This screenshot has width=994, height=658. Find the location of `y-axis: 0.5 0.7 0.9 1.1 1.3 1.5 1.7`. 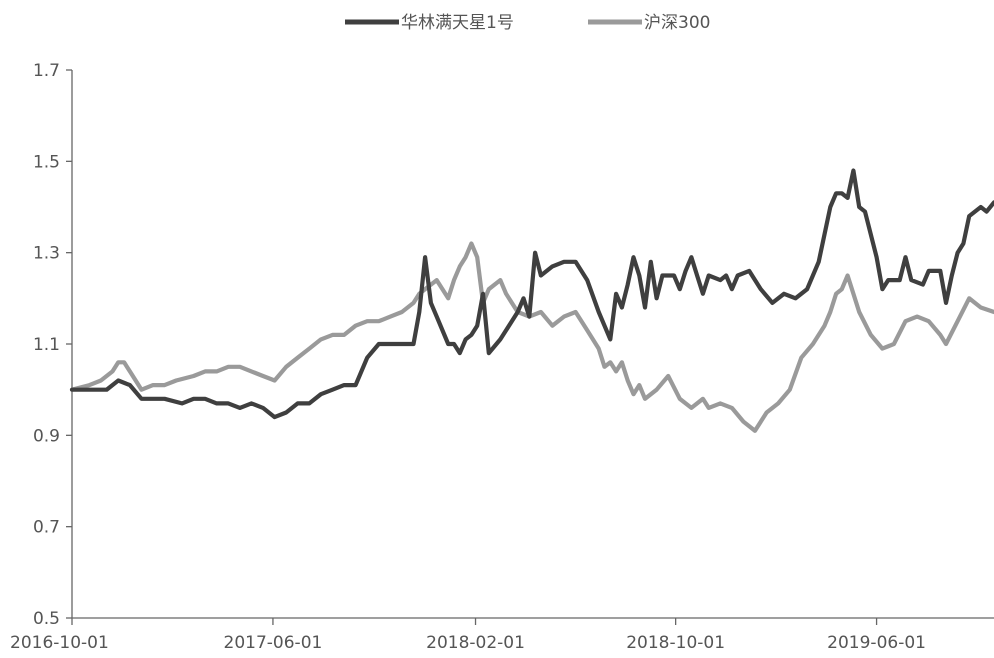

y-axis: 0.5 0.7 0.9 1.1 1.3 1.5 1.7 is located at coordinates (53, 345).